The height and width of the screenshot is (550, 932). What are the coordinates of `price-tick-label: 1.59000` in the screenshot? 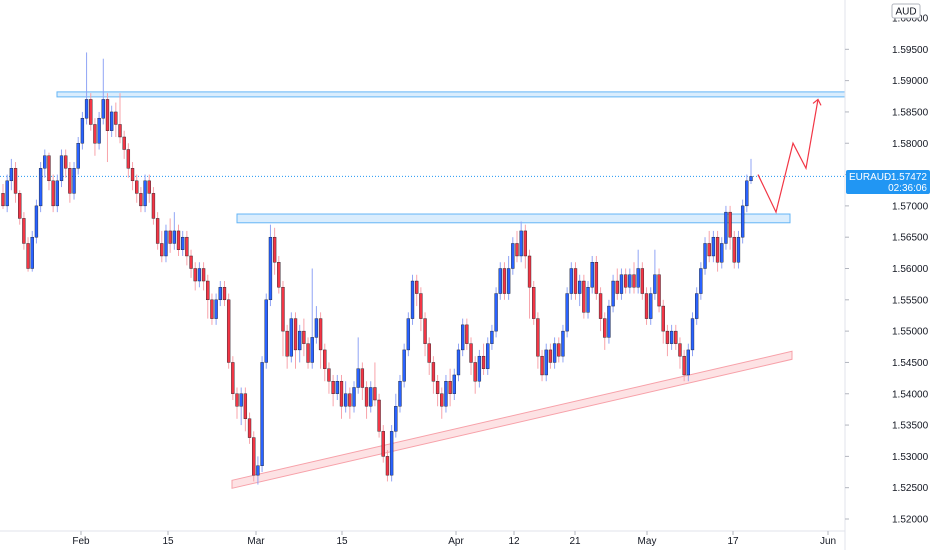 It's located at (910, 81).